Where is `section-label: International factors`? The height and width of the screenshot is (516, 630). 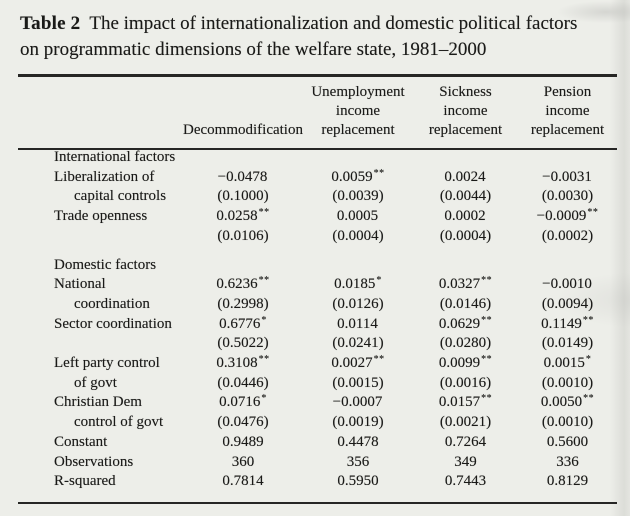
section-label: International factors is located at coordinates (115, 157).